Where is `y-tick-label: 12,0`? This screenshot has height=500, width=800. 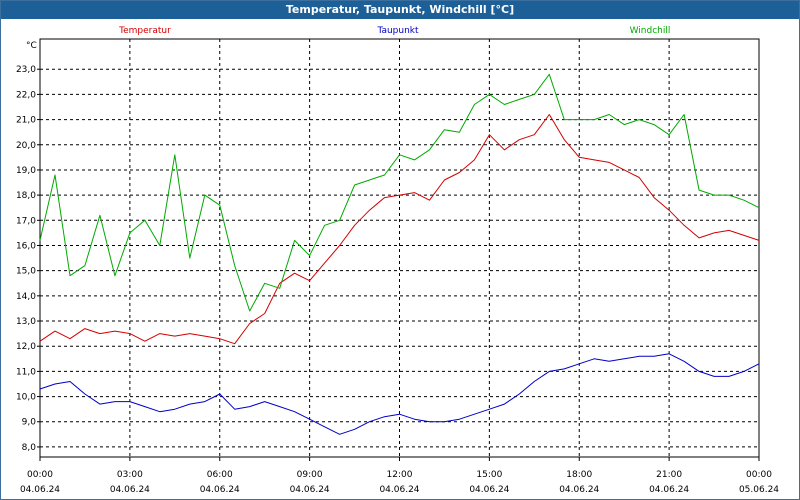 y-tick-label: 12,0 is located at coordinates (26, 347).